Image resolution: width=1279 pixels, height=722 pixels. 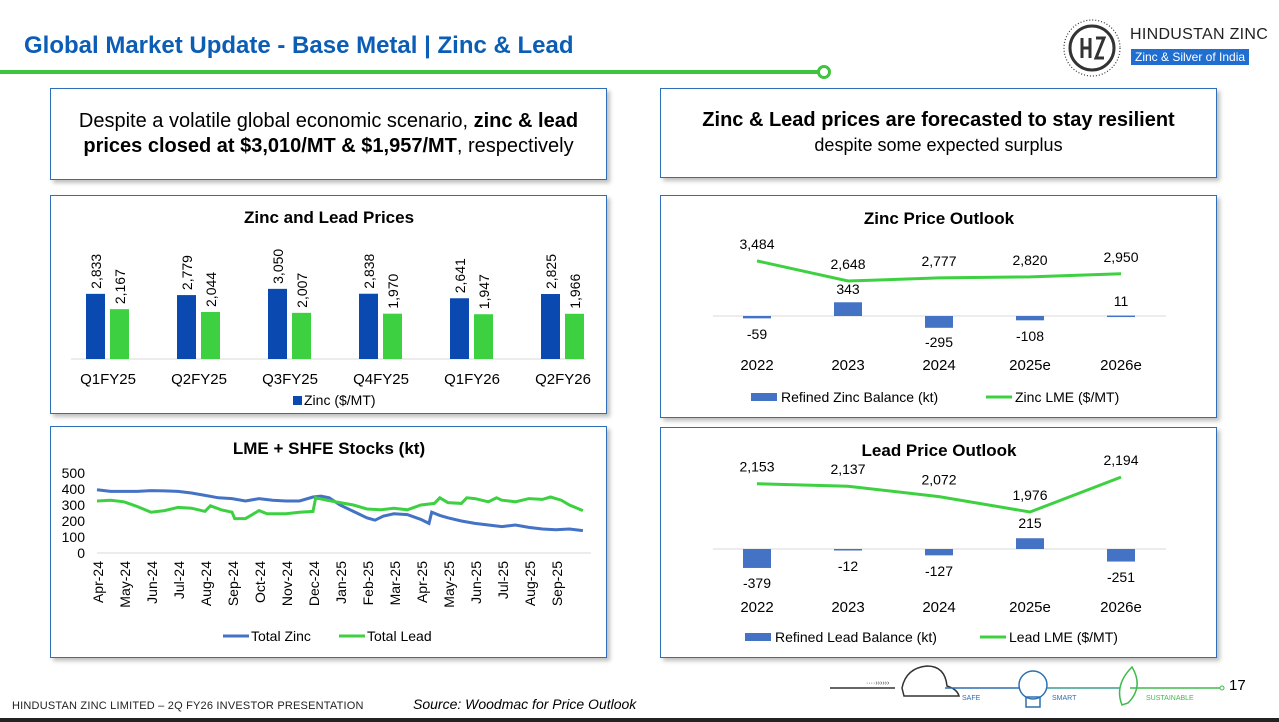 I want to click on legend-label: Total Zinc, so click(x=281, y=636).